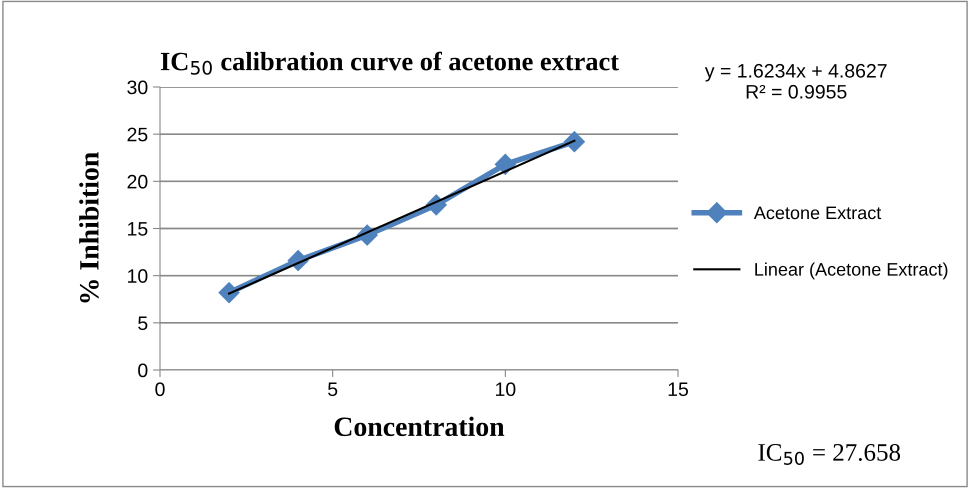  Describe the element at coordinates (143, 370) in the screenshot. I see `y-tick-label: 0` at that location.